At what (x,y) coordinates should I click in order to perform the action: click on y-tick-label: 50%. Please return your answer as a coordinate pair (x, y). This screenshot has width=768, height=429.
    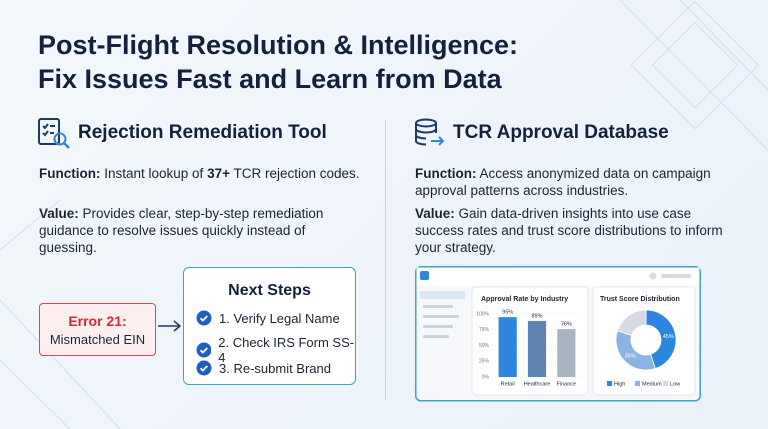
    Looking at the image, I should click on (484, 346).